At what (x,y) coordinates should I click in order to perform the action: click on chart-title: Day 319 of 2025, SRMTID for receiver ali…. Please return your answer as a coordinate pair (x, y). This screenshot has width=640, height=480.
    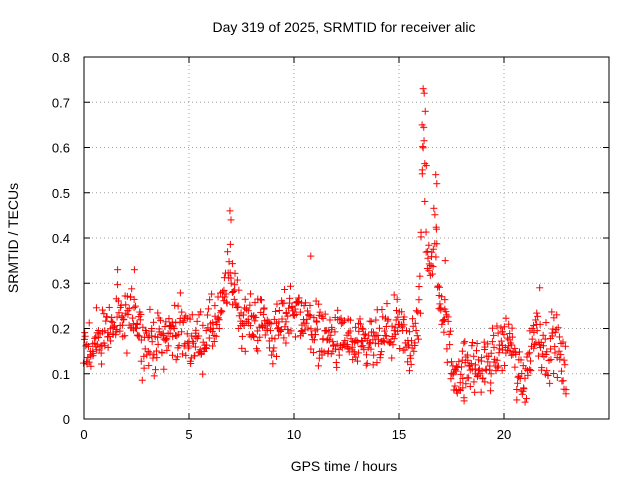
    Looking at the image, I should click on (344, 27).